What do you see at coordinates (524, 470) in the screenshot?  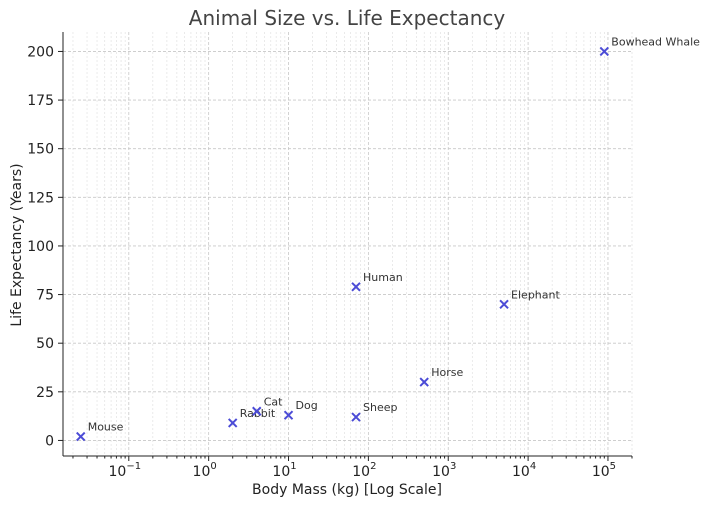 I see `x-tick-label: 10⁴` at bounding box center [524, 470].